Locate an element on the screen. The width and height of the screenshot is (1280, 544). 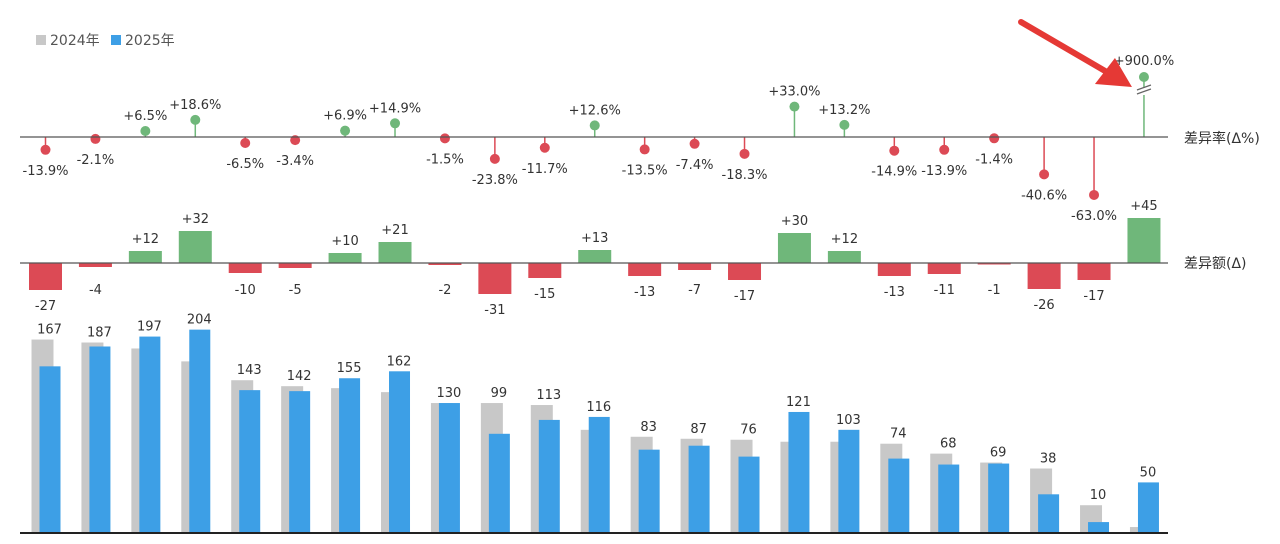
rate-label-21: -63.0% is located at coordinates (1094, 216).